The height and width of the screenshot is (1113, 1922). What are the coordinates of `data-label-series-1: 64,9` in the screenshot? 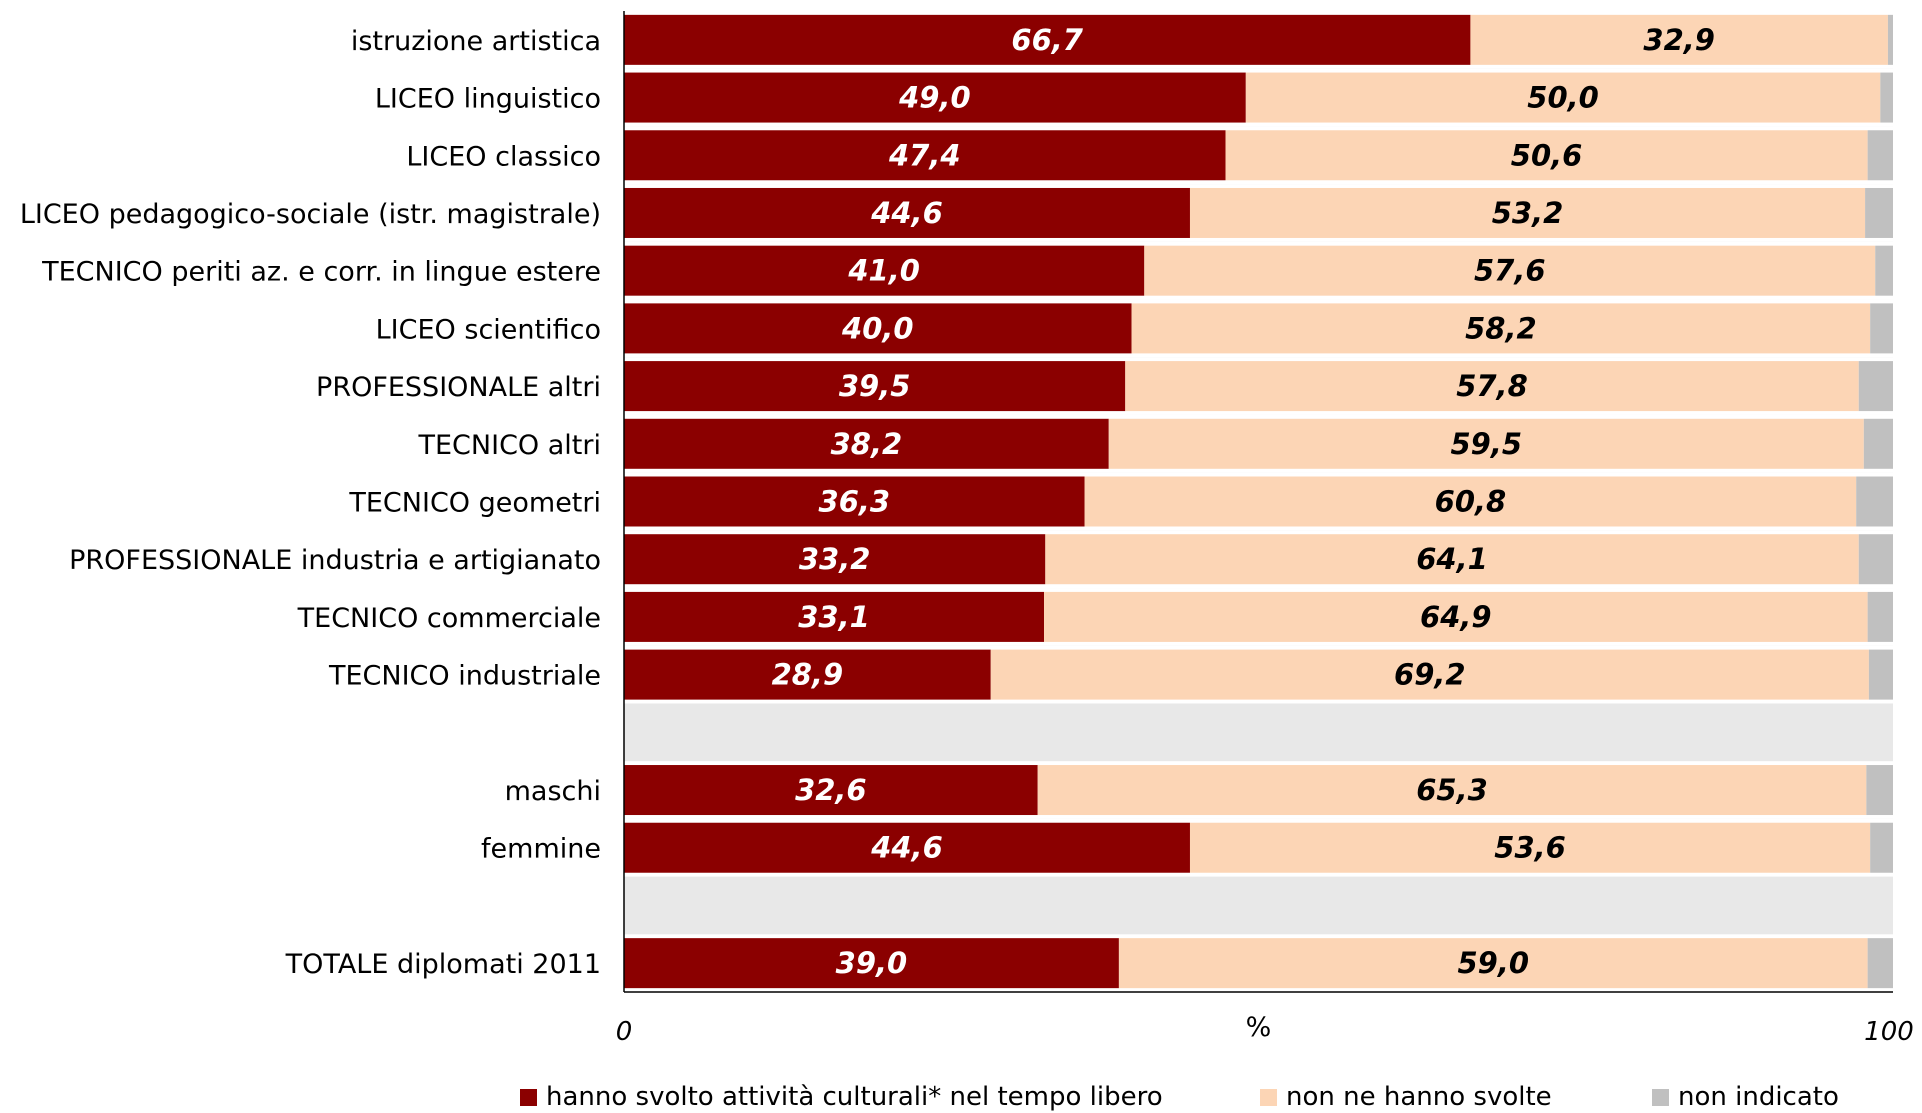 It's located at (1456, 617).